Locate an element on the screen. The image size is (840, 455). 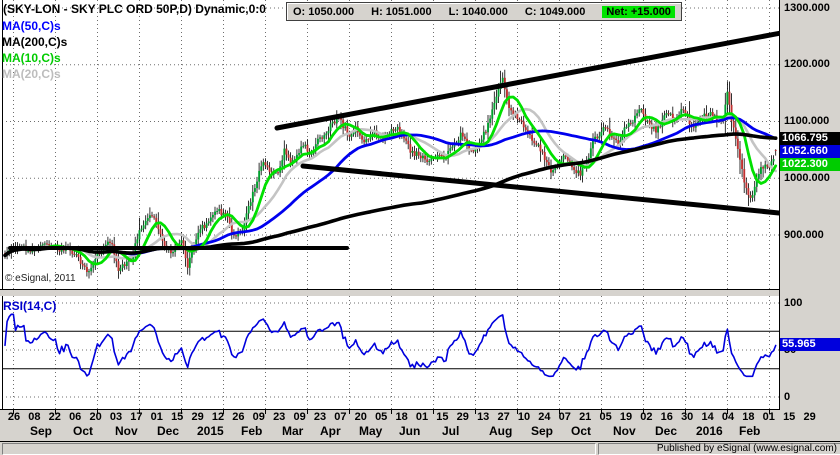
date-label: 24 is located at coordinates (544, 417).